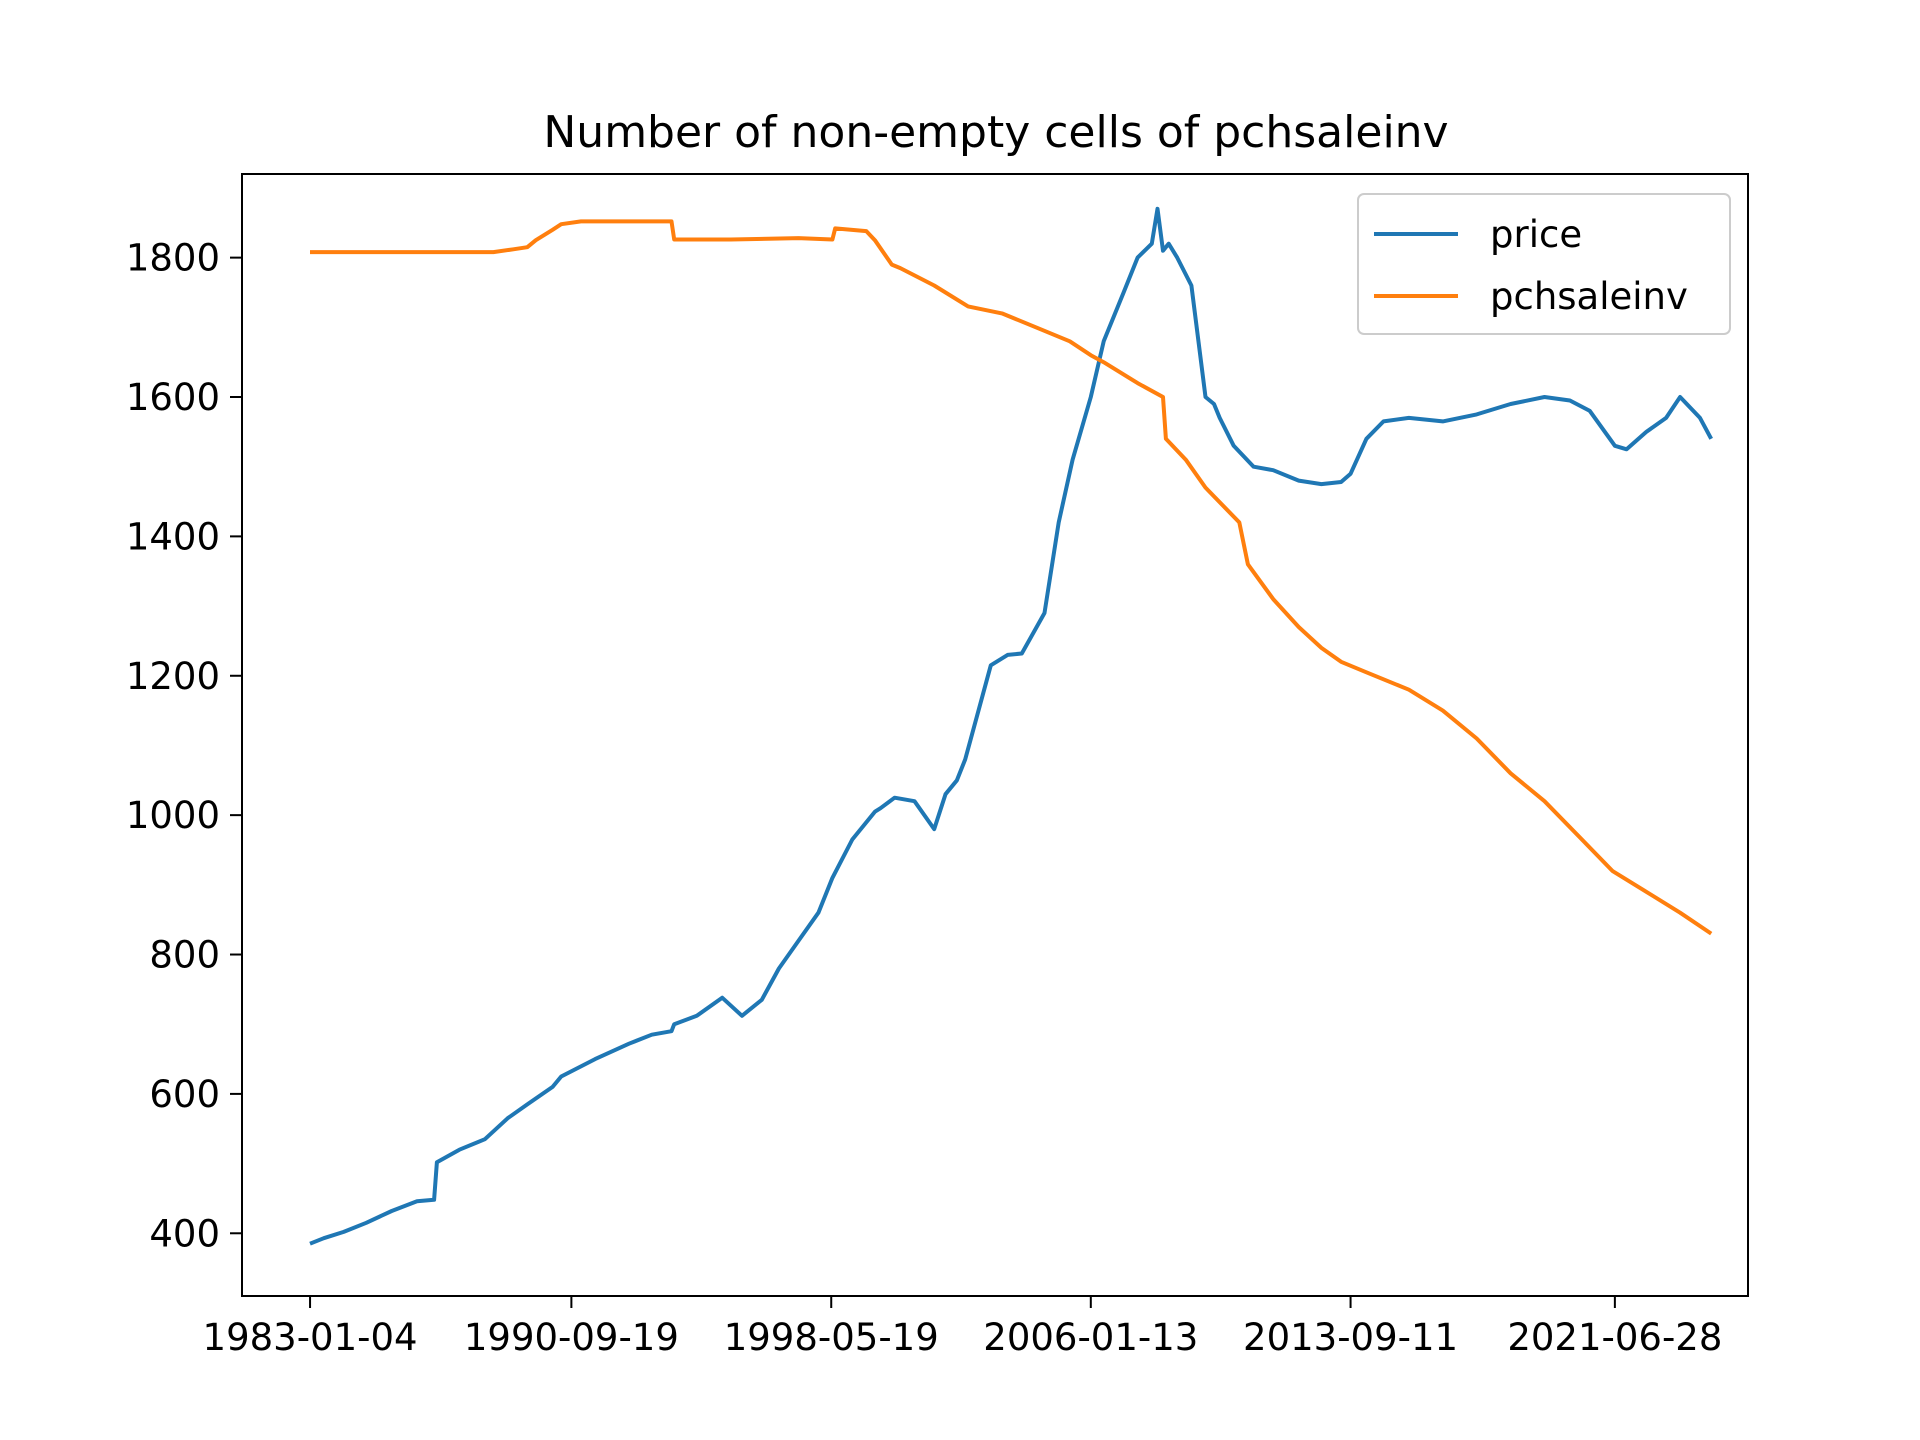 This screenshot has height=1440, width=1920. I want to click on legend-box, so click(1544, 264).